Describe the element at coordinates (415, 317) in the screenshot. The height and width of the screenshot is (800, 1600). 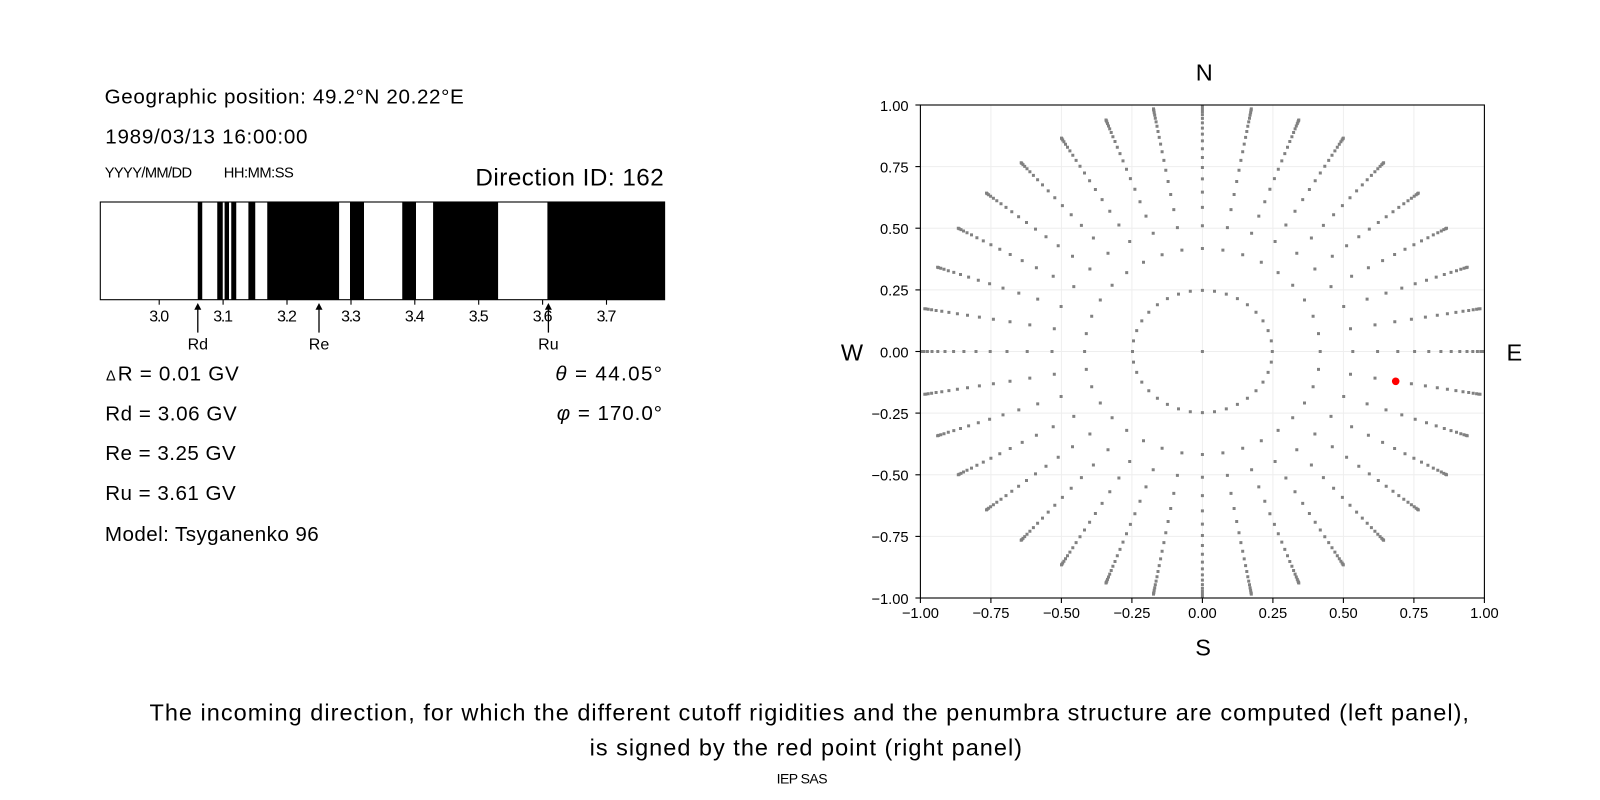
I see `svg-text: 3.4` at that location.